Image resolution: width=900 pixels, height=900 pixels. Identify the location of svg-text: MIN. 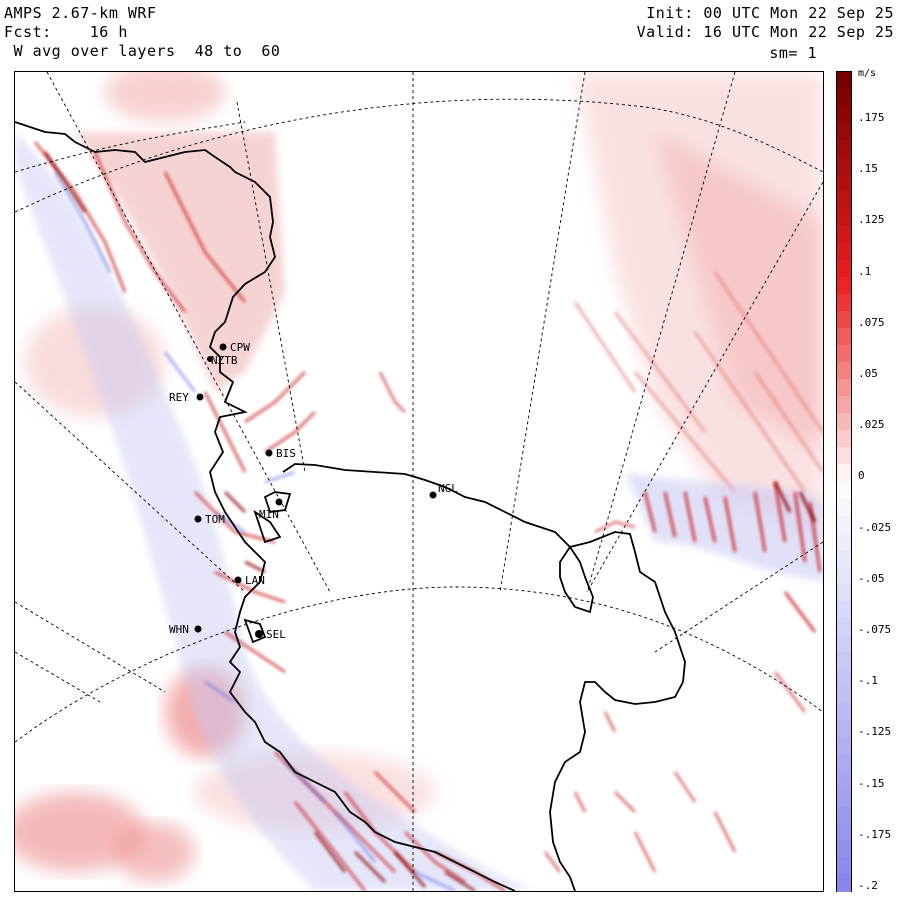
(269, 514).